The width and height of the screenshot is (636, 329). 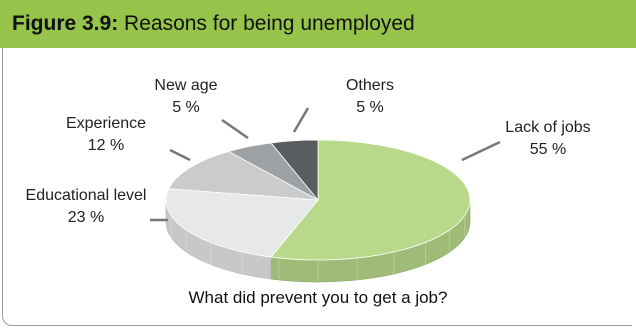 I want to click on figure-label: Figure 3.9:, so click(x=65, y=23).